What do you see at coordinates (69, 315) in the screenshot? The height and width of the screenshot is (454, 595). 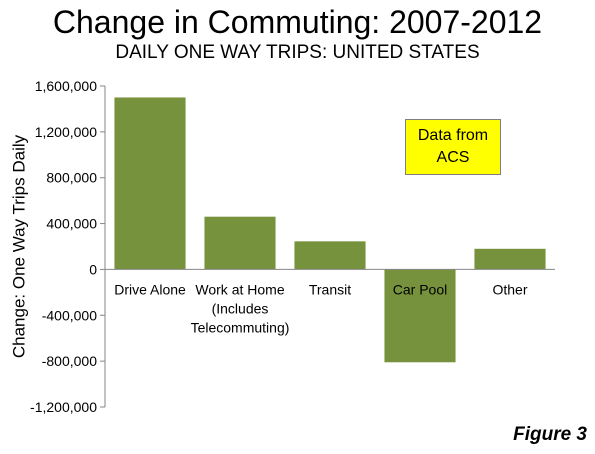 I see `y-tick-label: -400,000` at bounding box center [69, 315].